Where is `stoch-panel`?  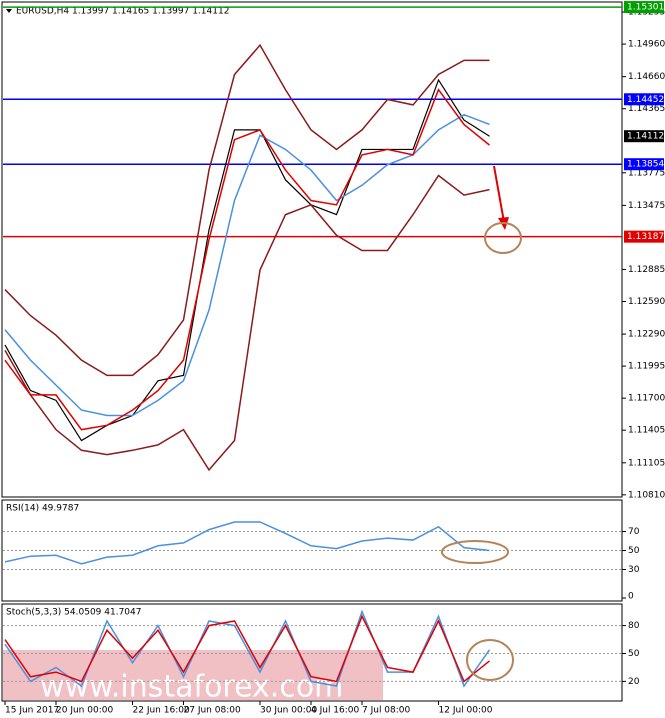 stoch-panel is located at coordinates (312, 652).